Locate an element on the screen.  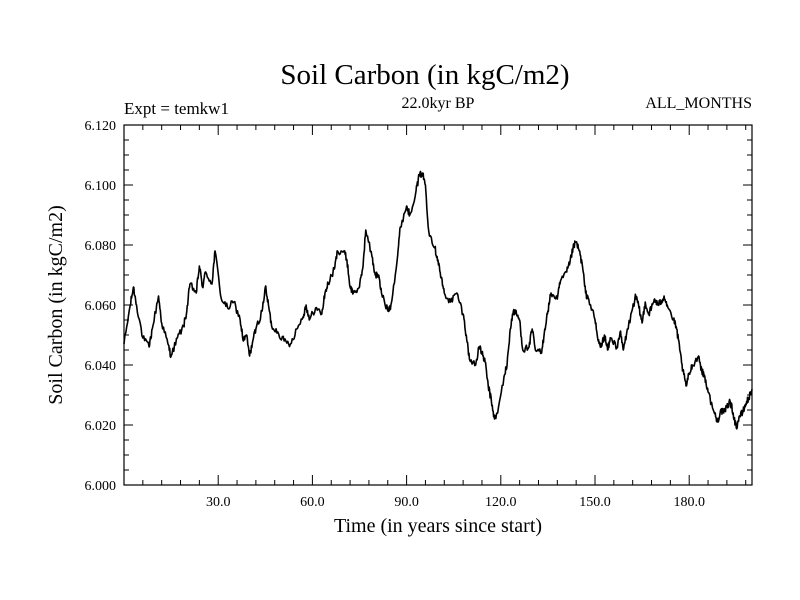
x-axis-title: Time (in years since start) is located at coordinates (438, 526).